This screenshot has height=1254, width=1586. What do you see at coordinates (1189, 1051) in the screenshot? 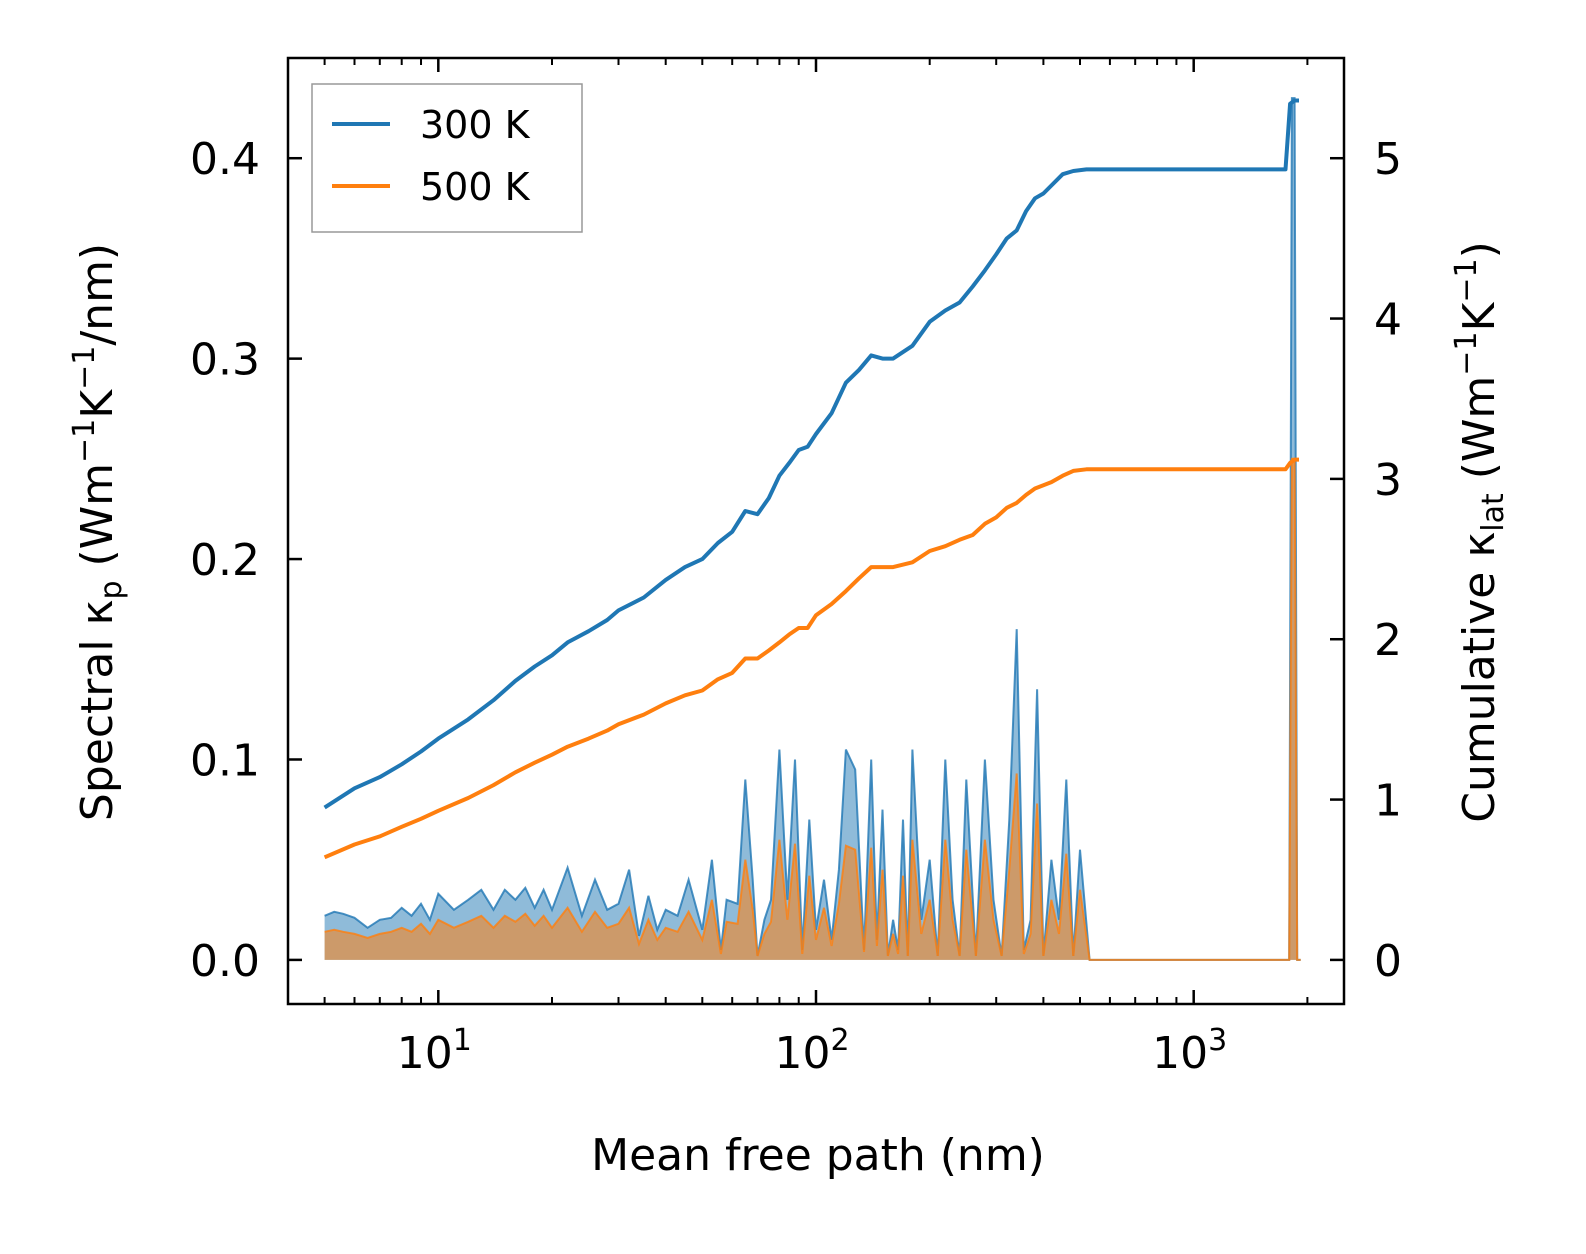
I see `x-tick-label: 10³` at bounding box center [1189, 1051].